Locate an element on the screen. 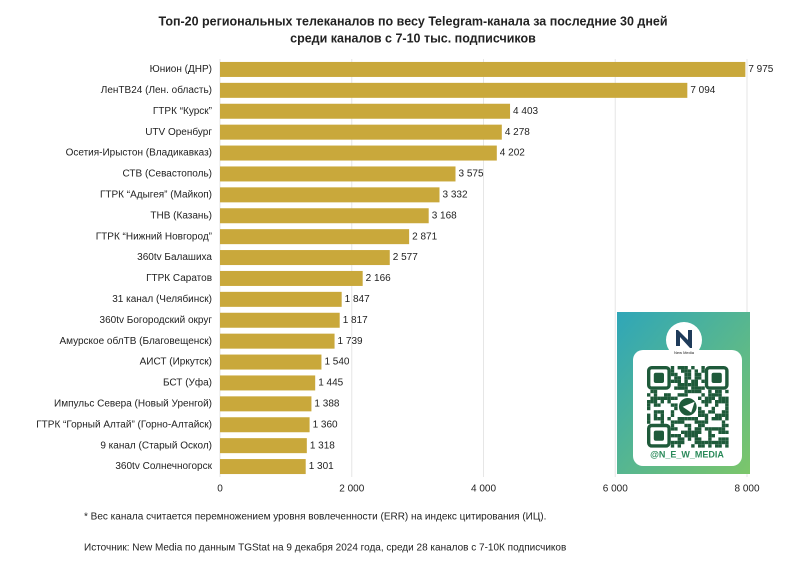 The image size is (800, 572). x-tick-label: 6 000 is located at coordinates (615, 489).